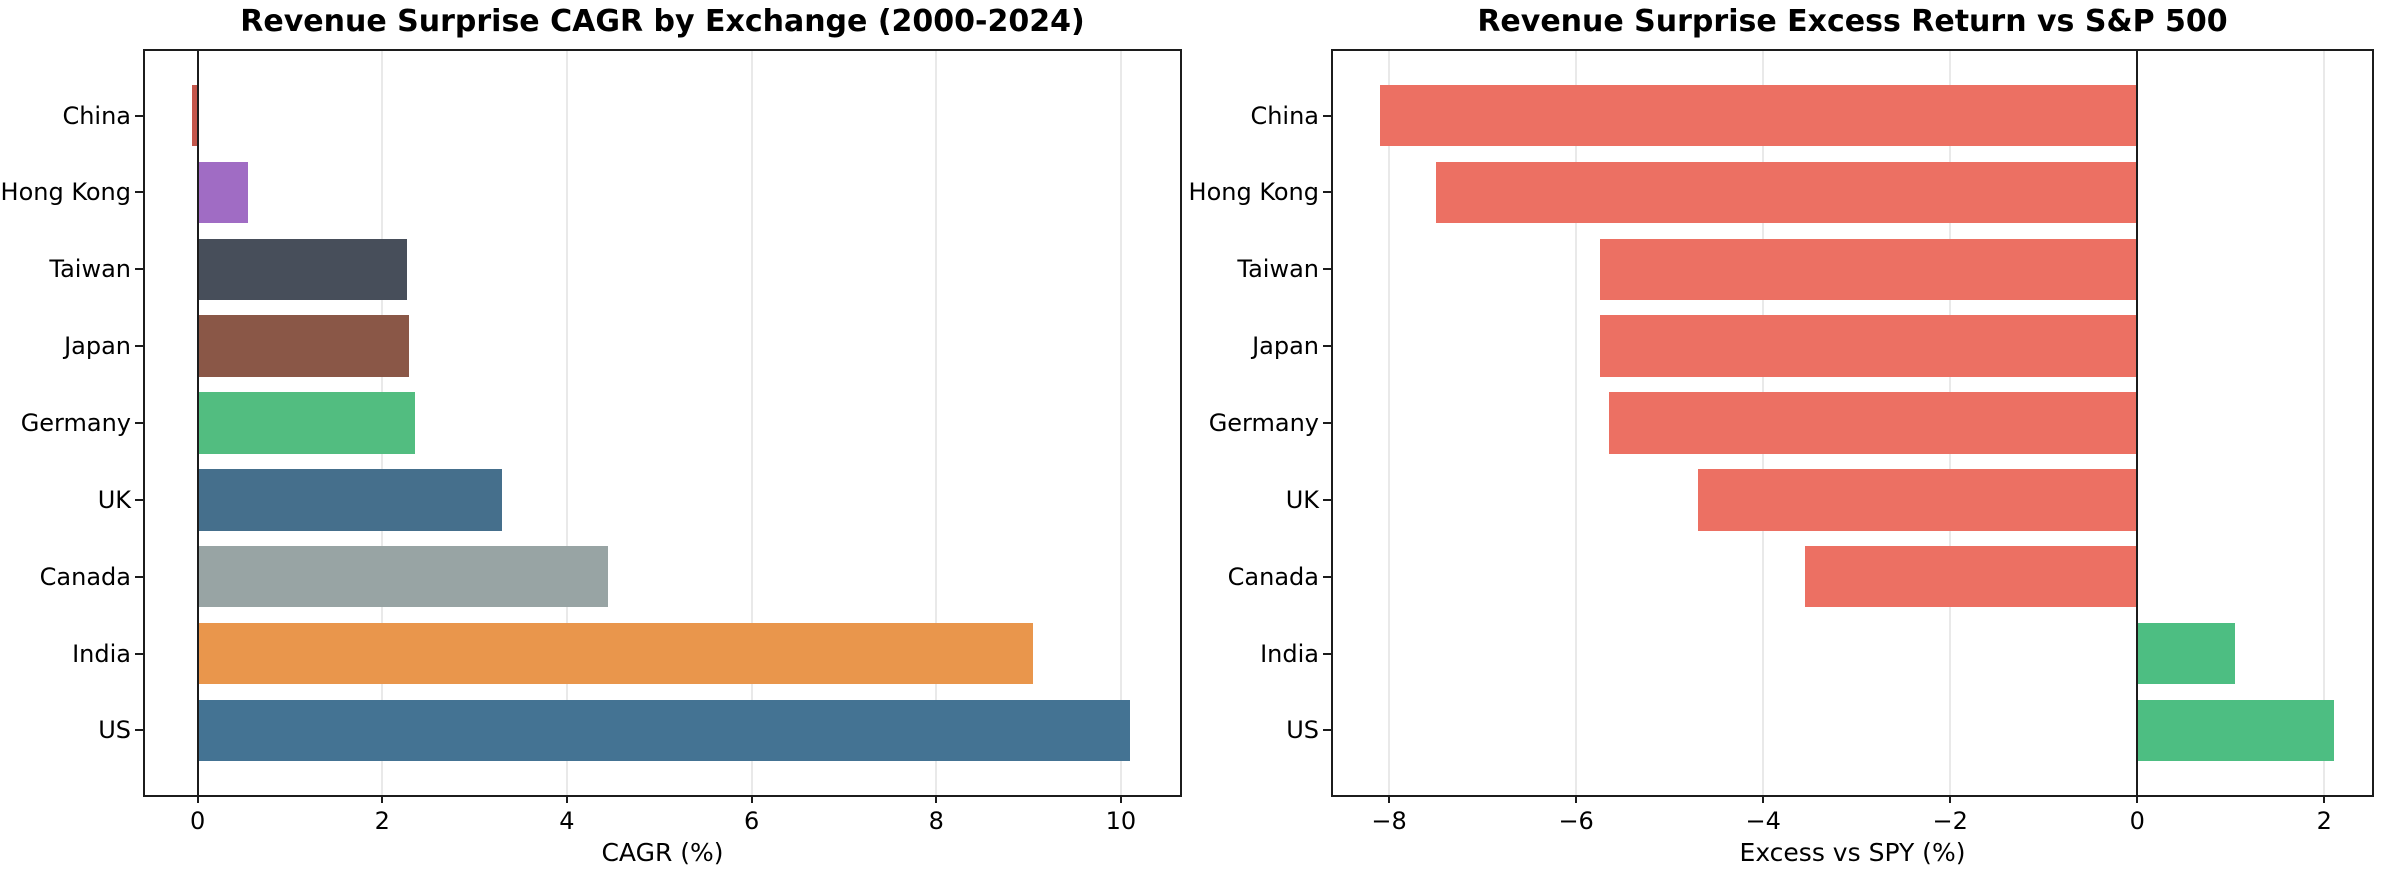 The width and height of the screenshot is (2384, 882). Describe the element at coordinates (1576, 821) in the screenshot. I see `x-tick-label: −6` at that location.